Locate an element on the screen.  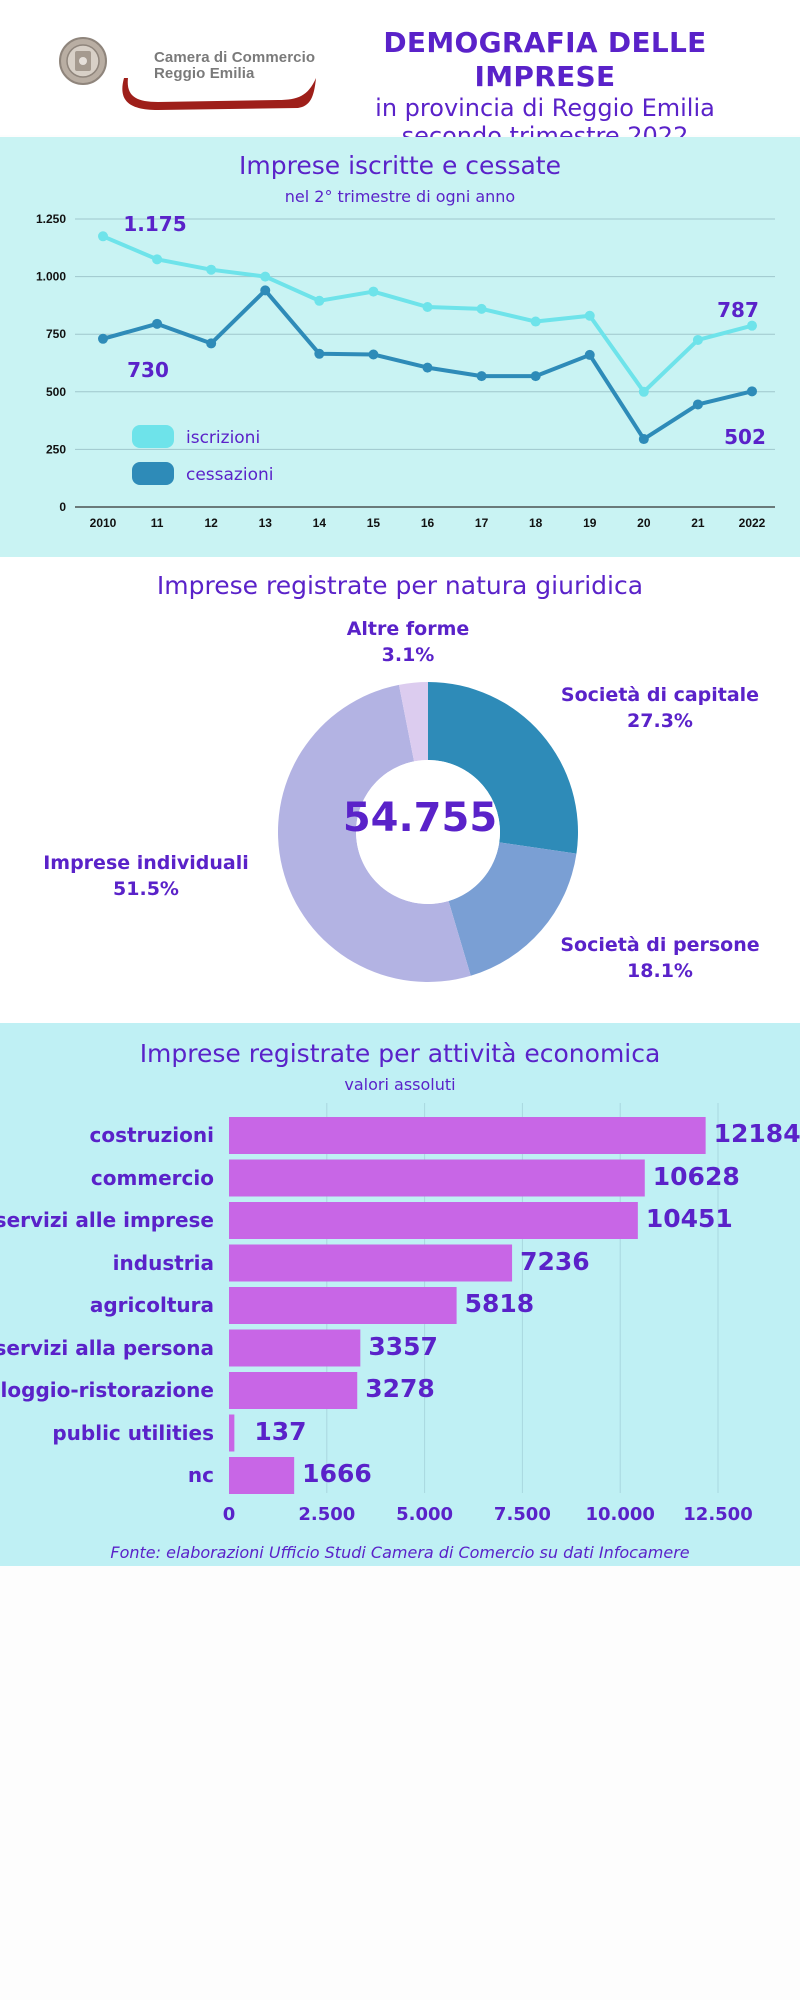
value-label: 10628 is located at coordinates (696, 1176).